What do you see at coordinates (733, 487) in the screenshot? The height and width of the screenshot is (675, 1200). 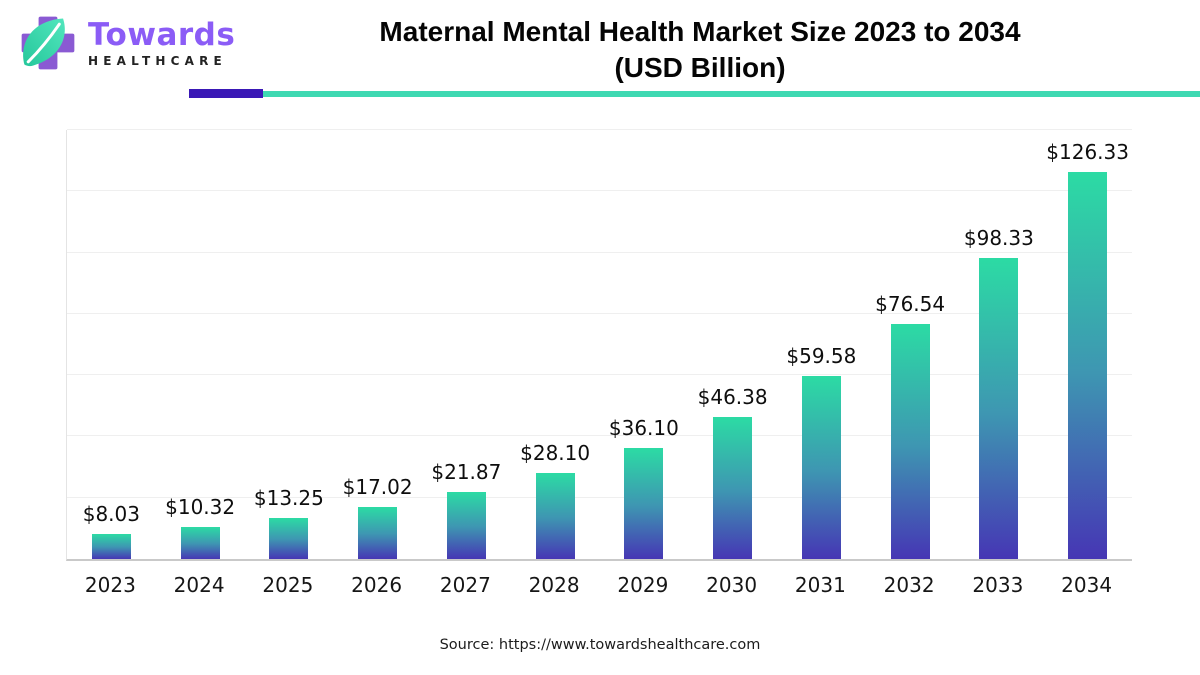 I see `bar-2030` at bounding box center [733, 487].